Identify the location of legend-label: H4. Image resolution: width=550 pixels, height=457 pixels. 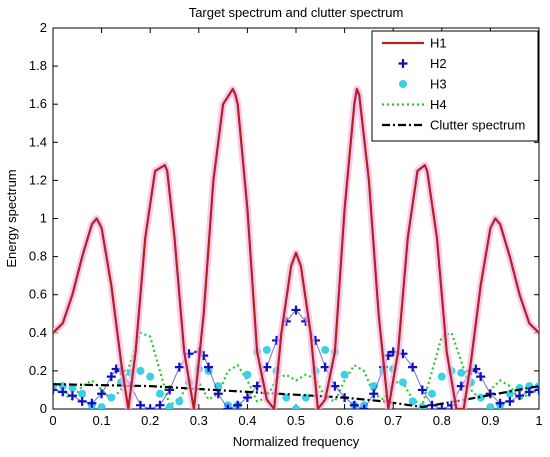
(438, 104).